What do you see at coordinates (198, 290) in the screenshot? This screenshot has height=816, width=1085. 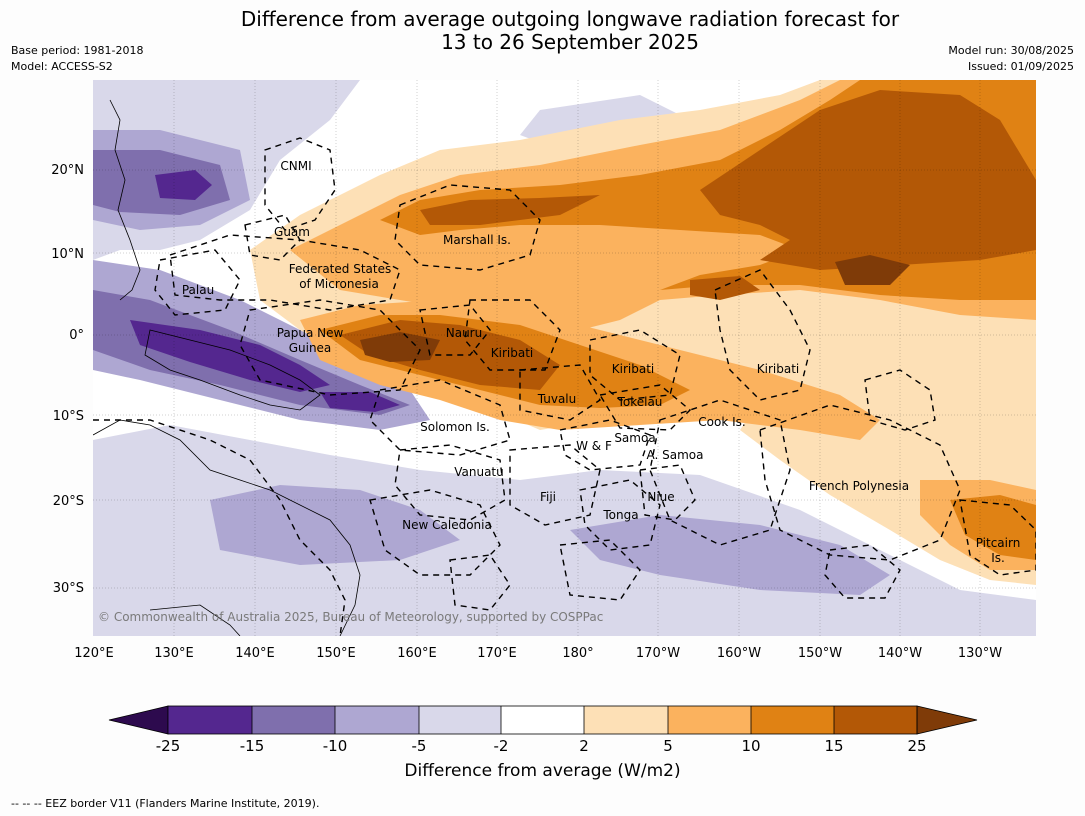 I see `label-palau: Palau` at bounding box center [198, 290].